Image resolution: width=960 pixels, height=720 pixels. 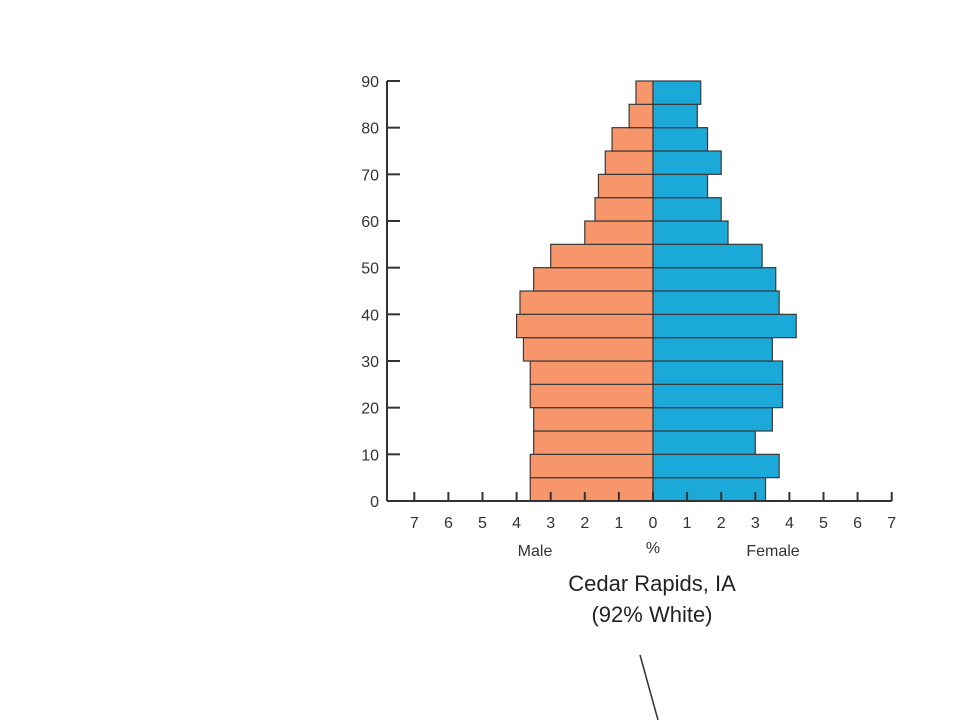 I want to click on y-tick-label-30: 30, so click(x=370, y=362).